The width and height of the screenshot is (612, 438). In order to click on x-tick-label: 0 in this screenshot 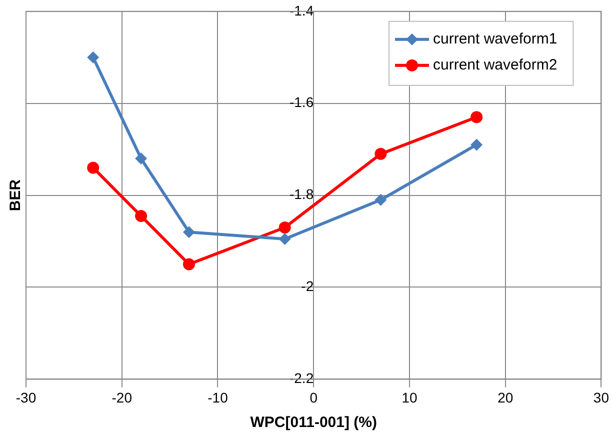, I will do `click(314, 397)`.